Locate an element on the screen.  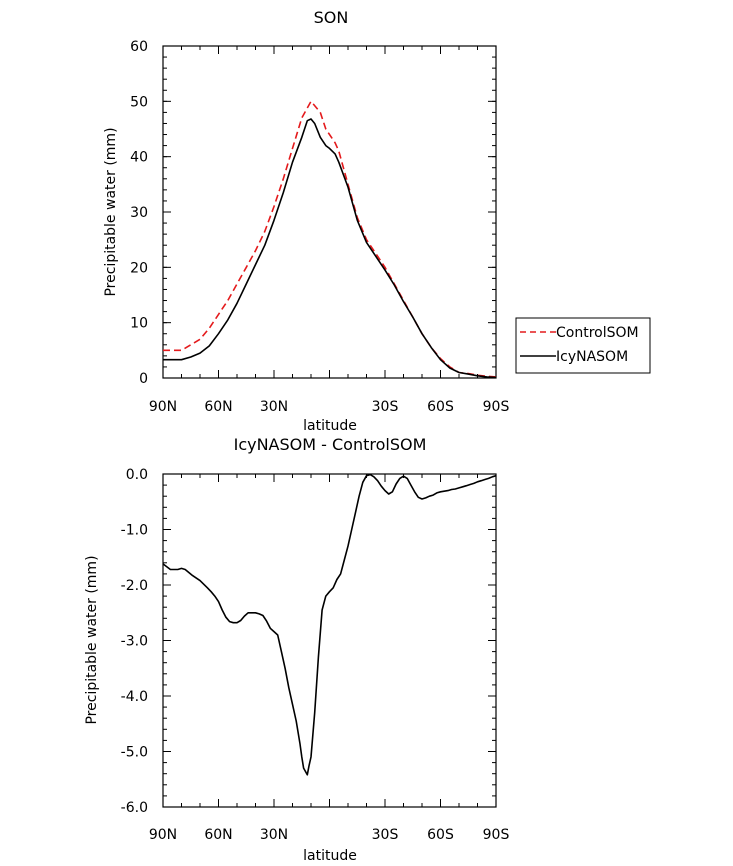
bottom-y-tick-label: 0.0 is located at coordinates (137, 475).